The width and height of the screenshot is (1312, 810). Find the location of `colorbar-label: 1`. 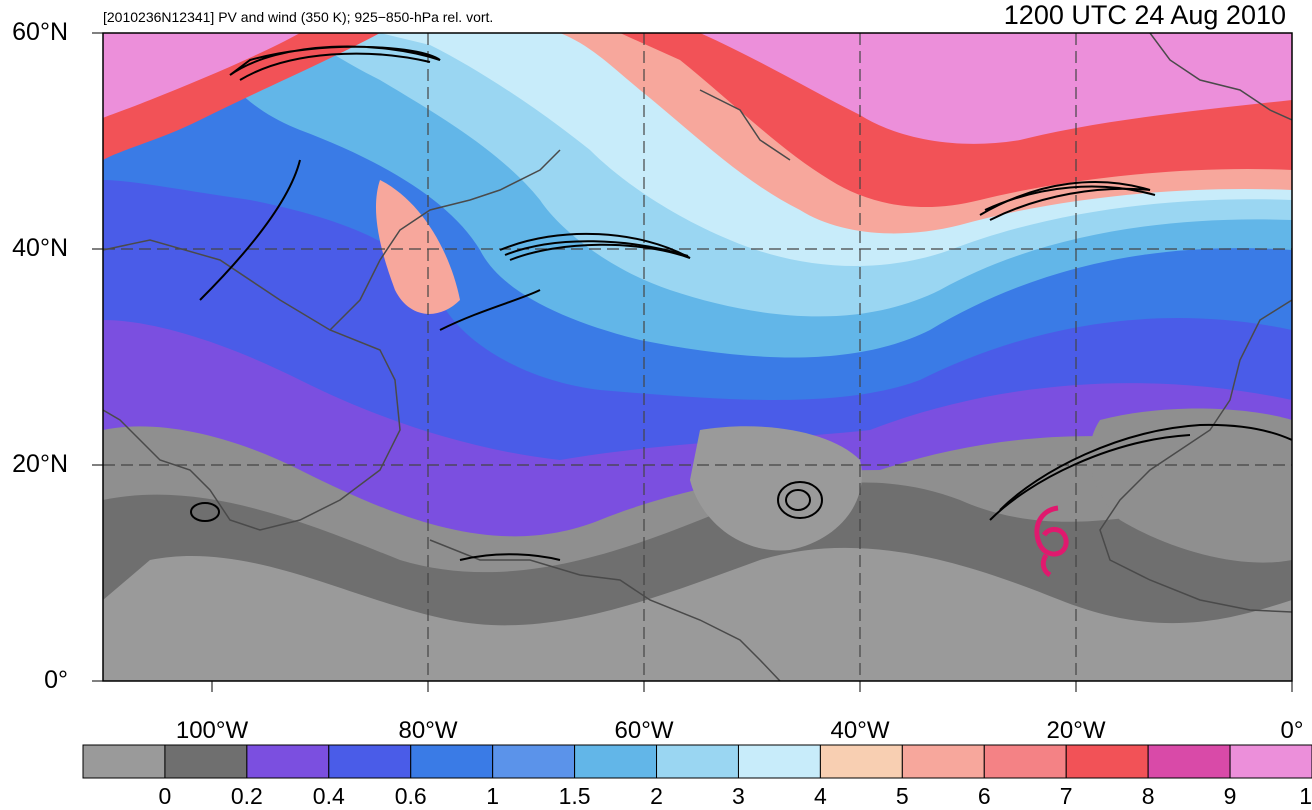

colorbar-label: 1 is located at coordinates (493, 796).